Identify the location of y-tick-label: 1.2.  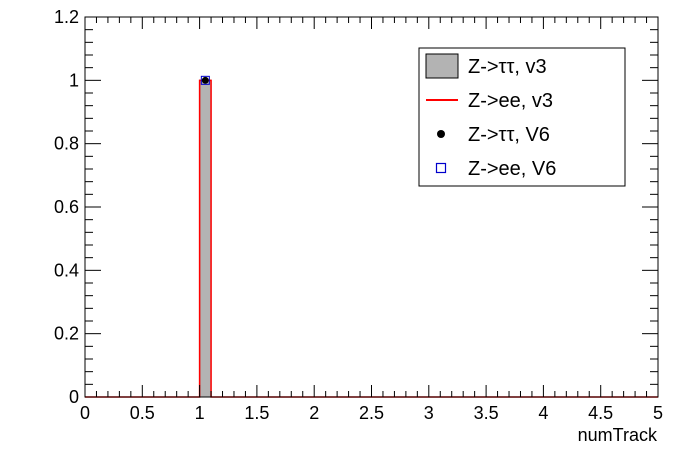
(66, 17).